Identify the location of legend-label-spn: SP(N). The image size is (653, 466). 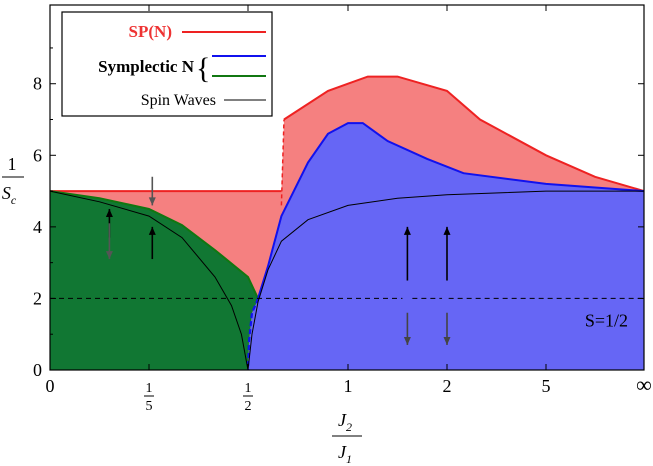
(150, 31).